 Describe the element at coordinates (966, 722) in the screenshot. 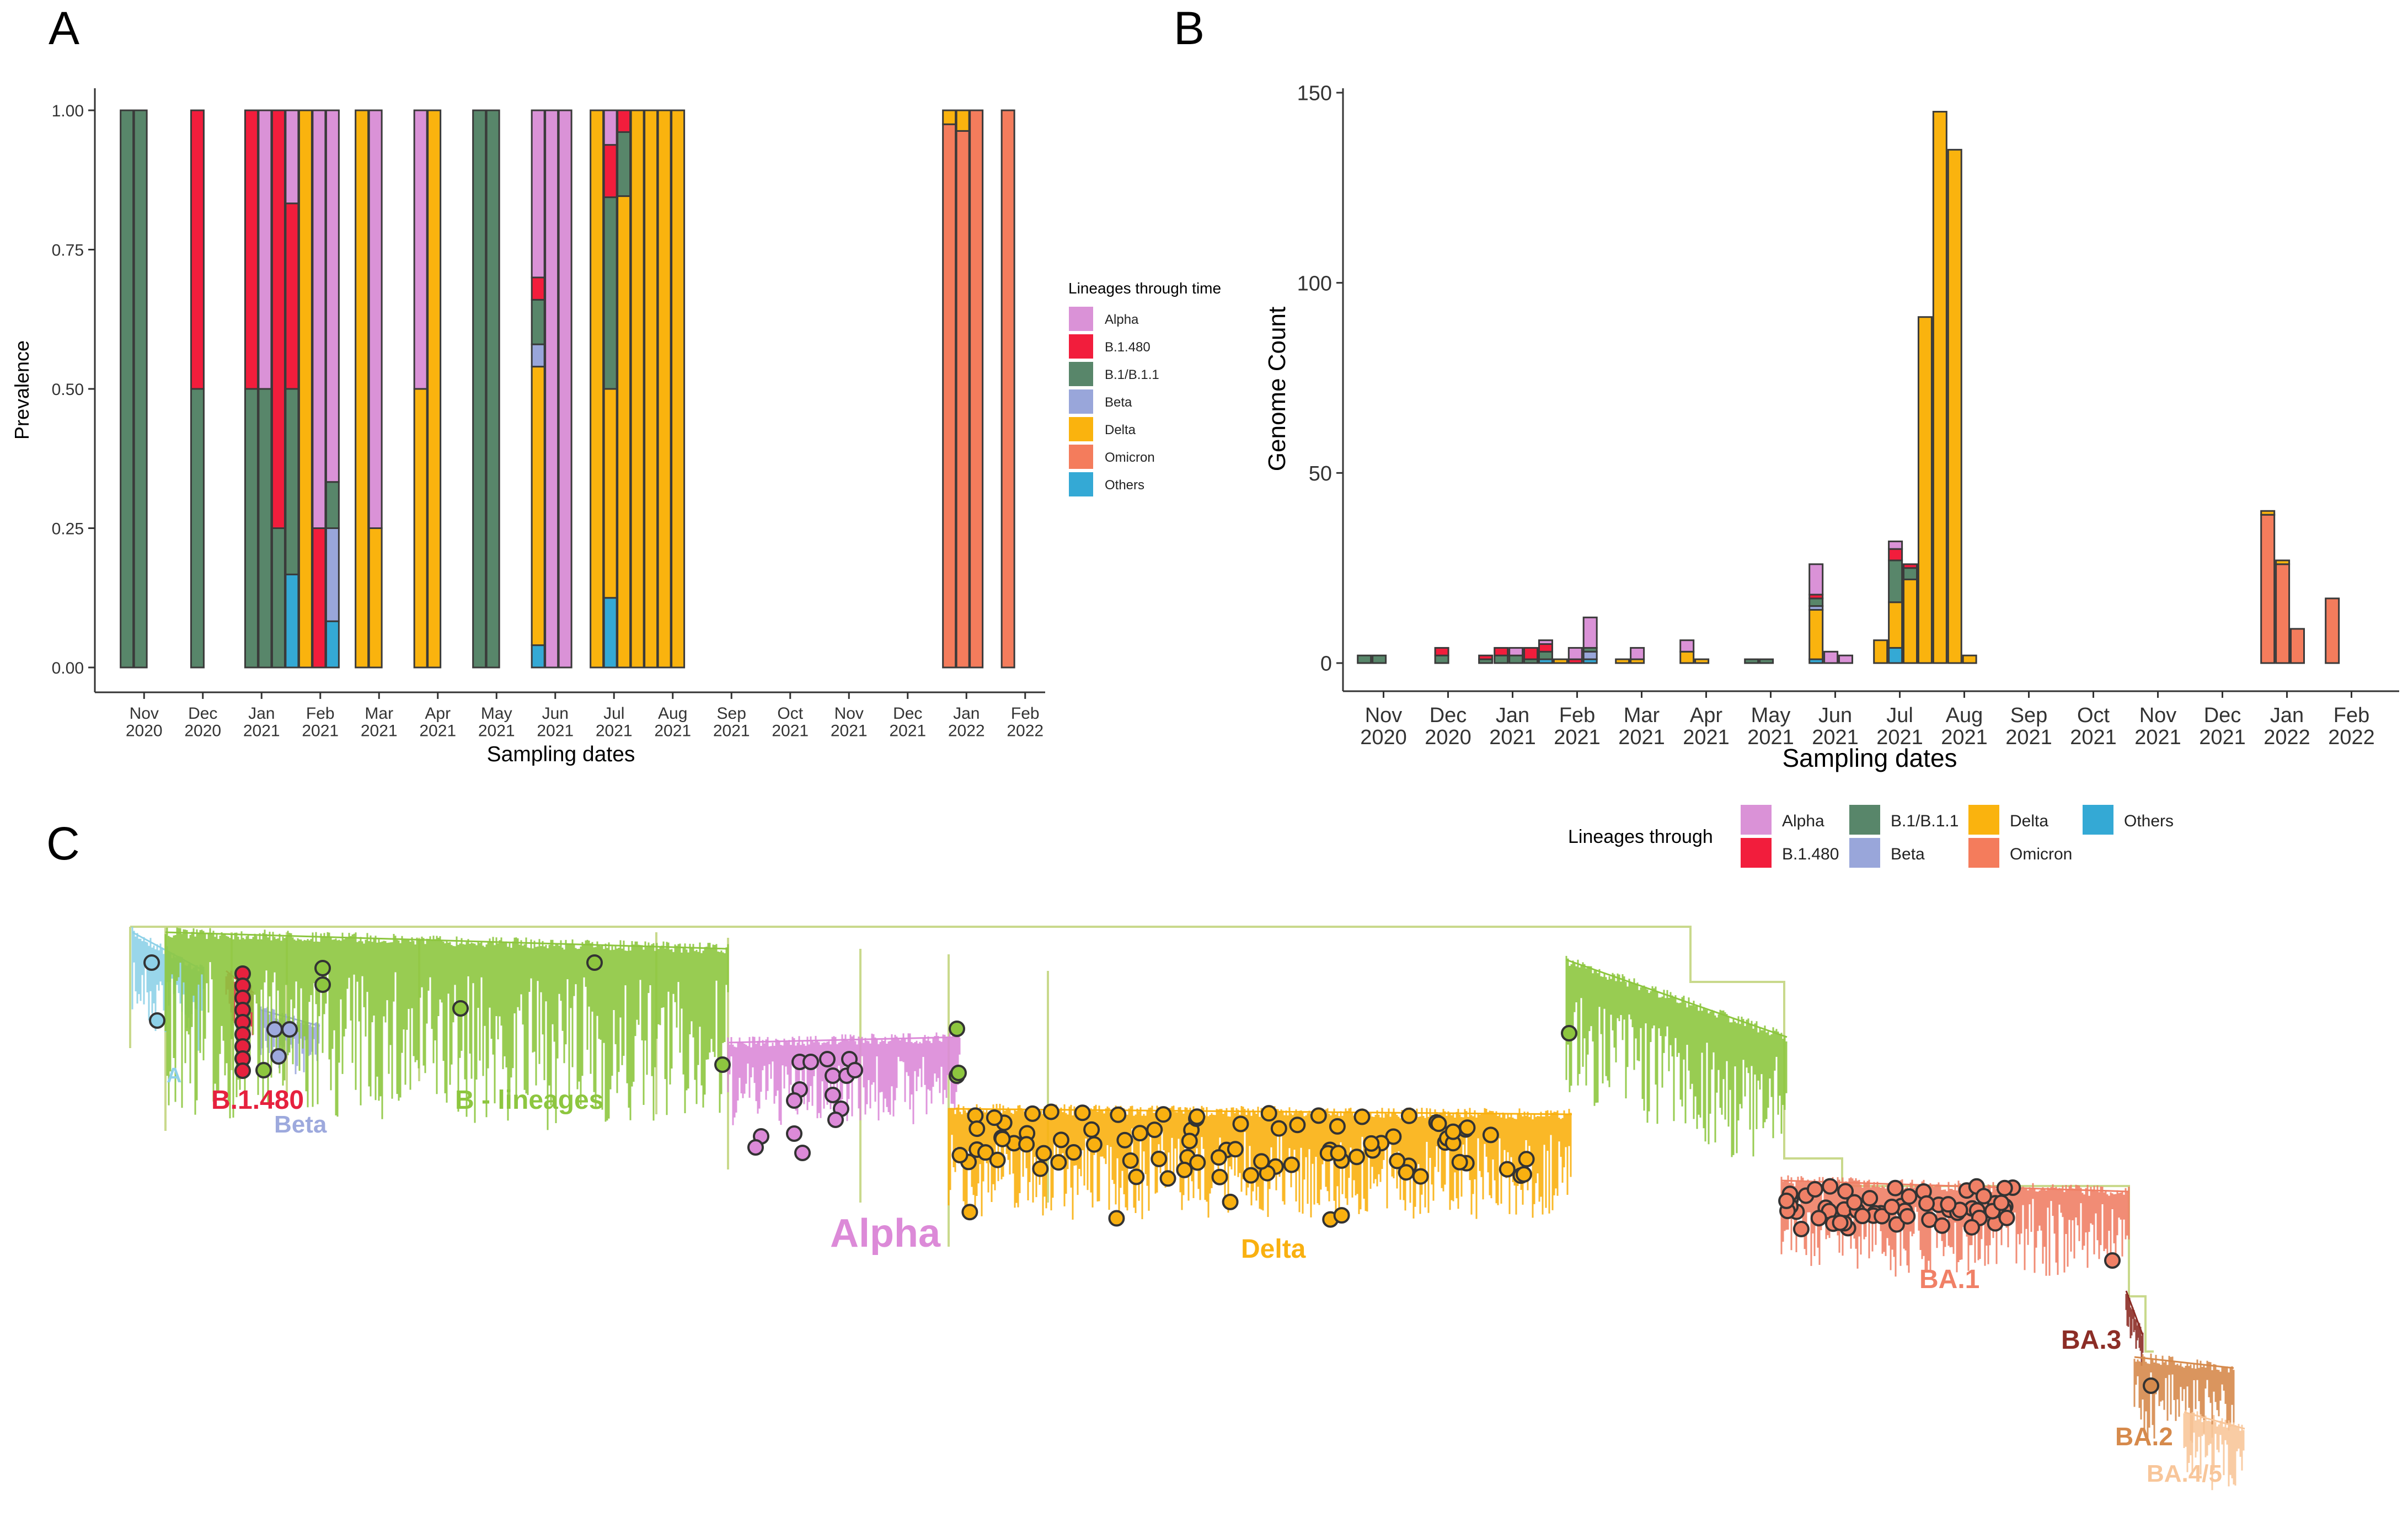

I see `a-xtick-label: Jan 2022` at that location.